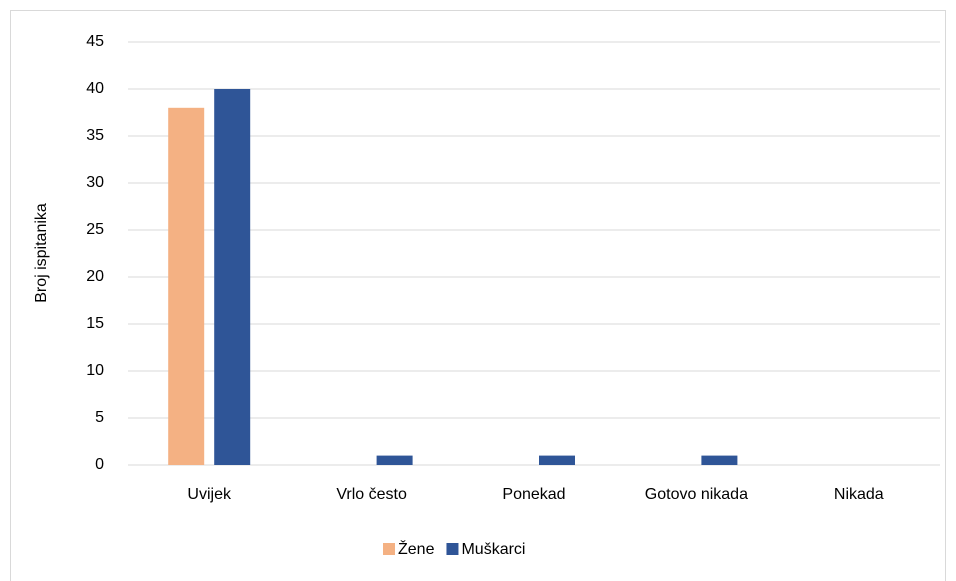 Image resolution: width=956 pixels, height=581 pixels. What do you see at coordinates (95, 370) in the screenshot?
I see `y-tick-label: 10` at bounding box center [95, 370].